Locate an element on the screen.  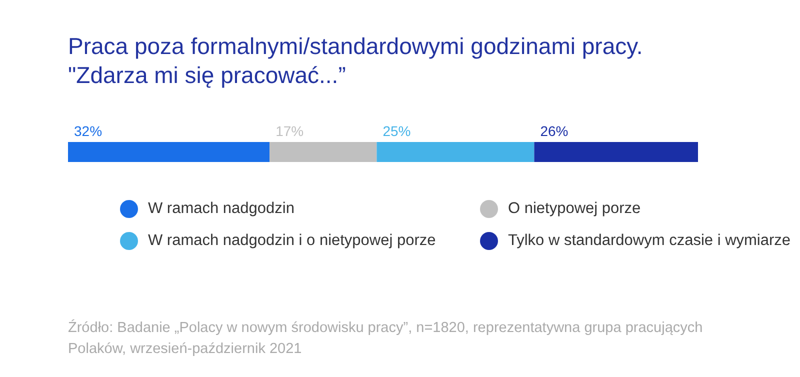
data-label: 25% is located at coordinates (396, 131).